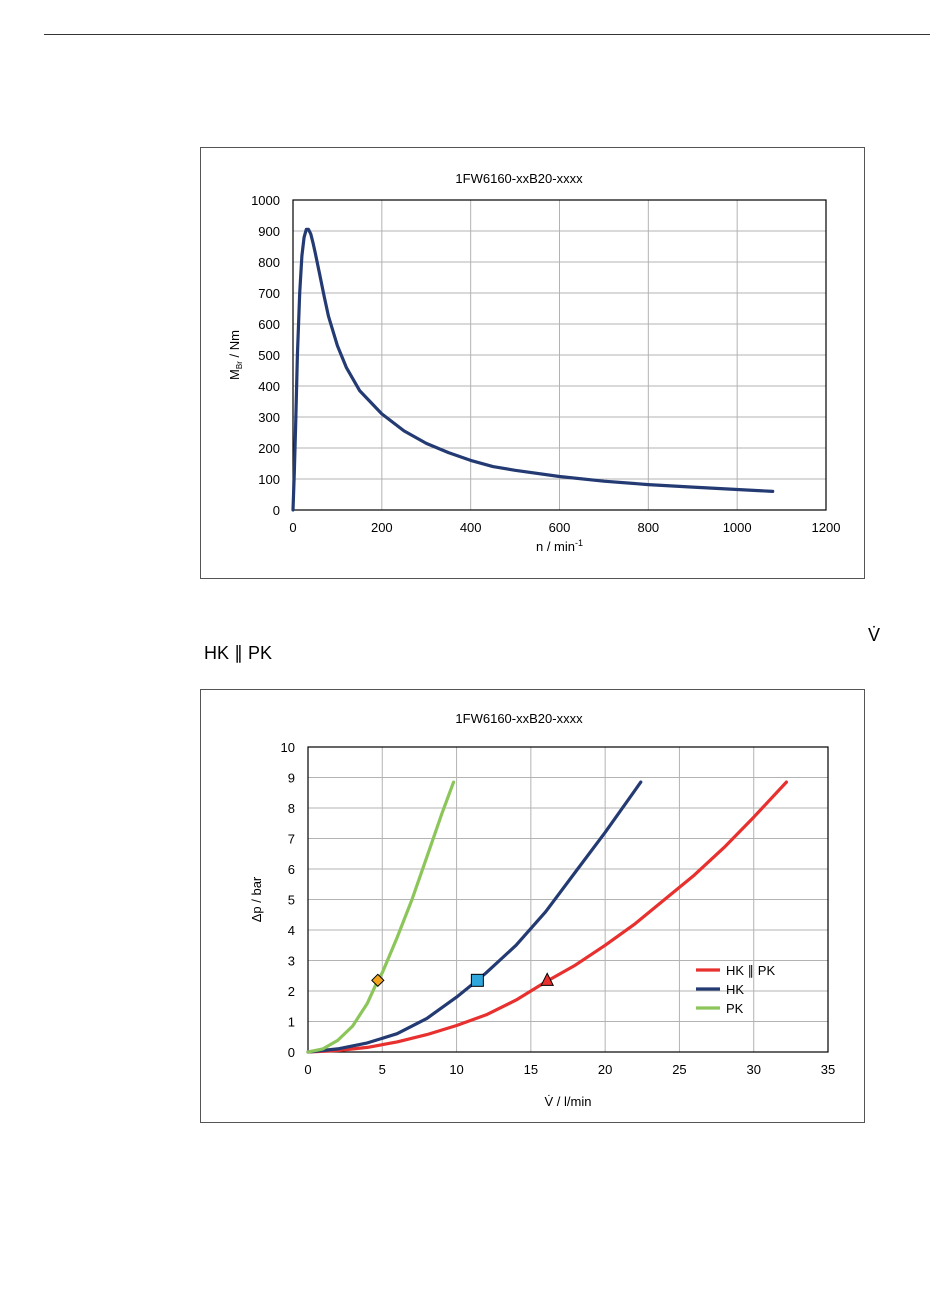  What do you see at coordinates (269, 479) in the screenshot?
I see `y-tick-label: 100` at bounding box center [269, 479].